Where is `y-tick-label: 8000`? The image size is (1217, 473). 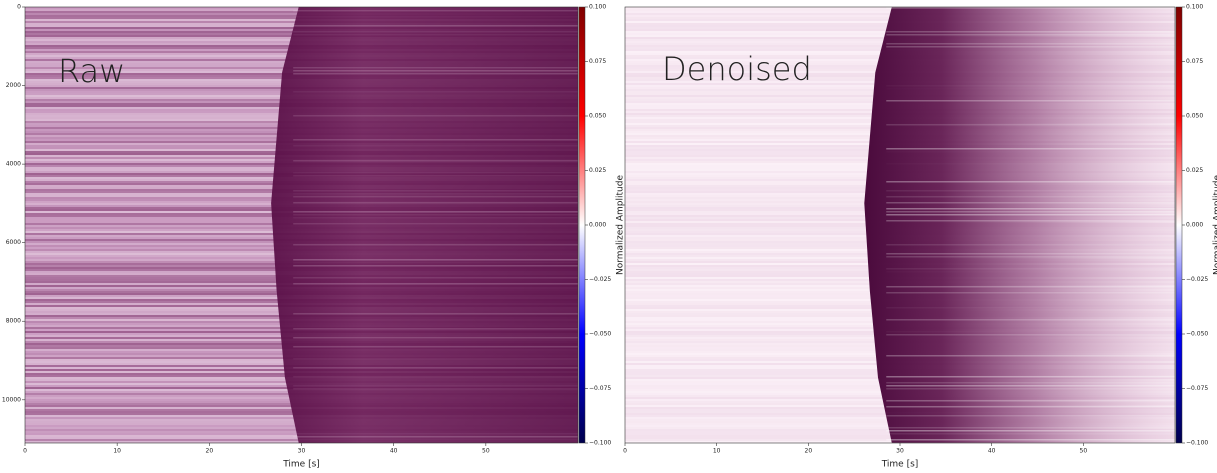
y-tick-label: 8000 is located at coordinates (13, 321).